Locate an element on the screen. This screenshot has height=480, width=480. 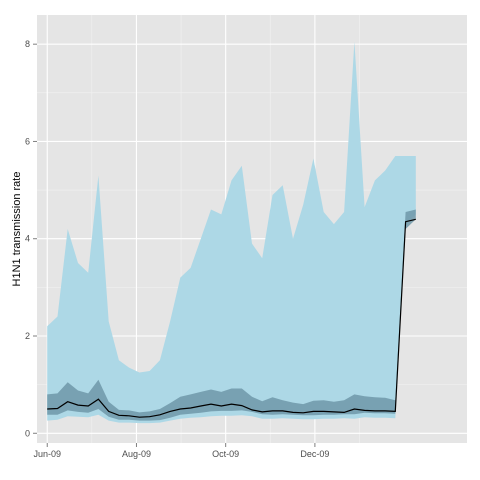
y-tick-label: 4 is located at coordinates (27, 239).